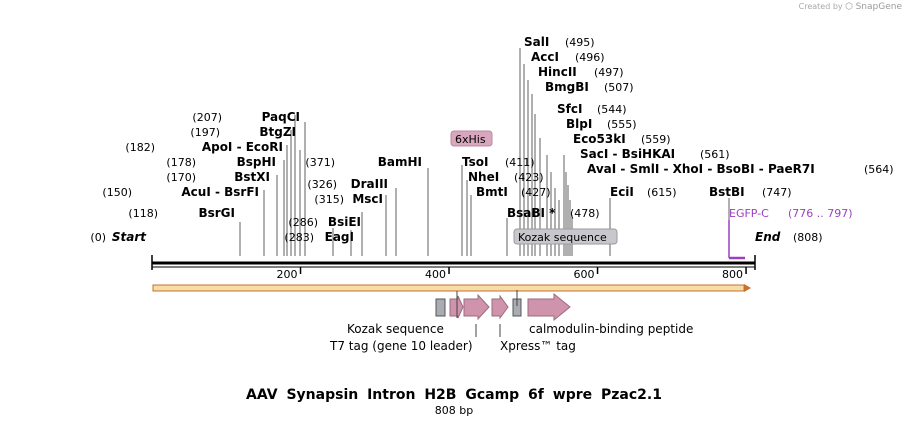  I want to click on site-position: (315), so click(329, 199).